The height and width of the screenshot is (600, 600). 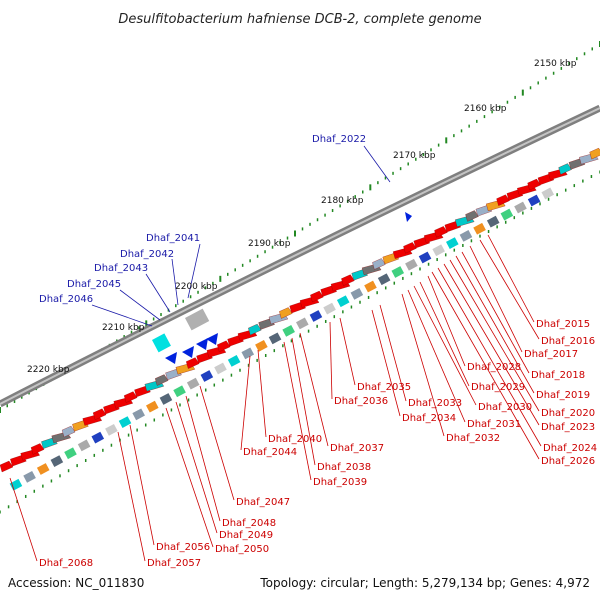 What do you see at coordinates (344, 467) in the screenshot?
I see `gene-label: Dhaf_2038` at bounding box center [344, 467].